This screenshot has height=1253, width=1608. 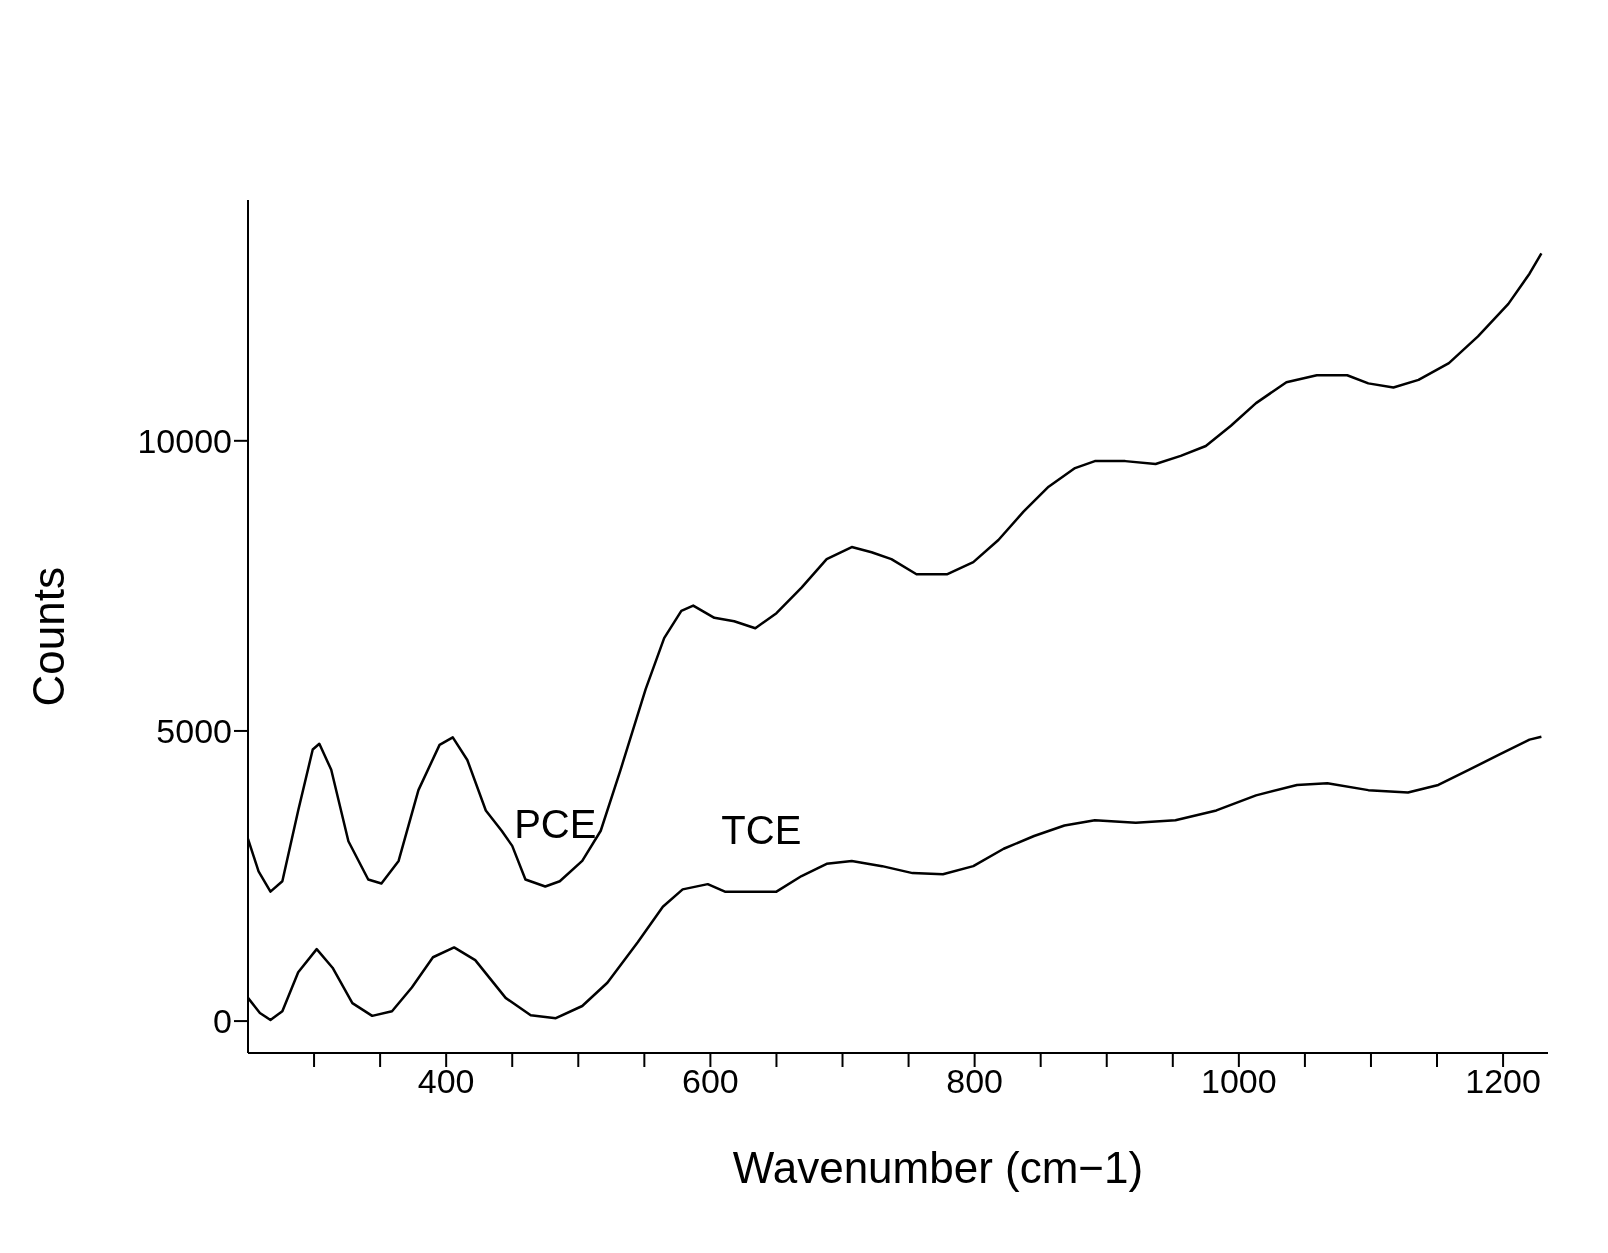 What do you see at coordinates (48, 637) in the screenshot?
I see `y-axis-title: Counts` at bounding box center [48, 637].